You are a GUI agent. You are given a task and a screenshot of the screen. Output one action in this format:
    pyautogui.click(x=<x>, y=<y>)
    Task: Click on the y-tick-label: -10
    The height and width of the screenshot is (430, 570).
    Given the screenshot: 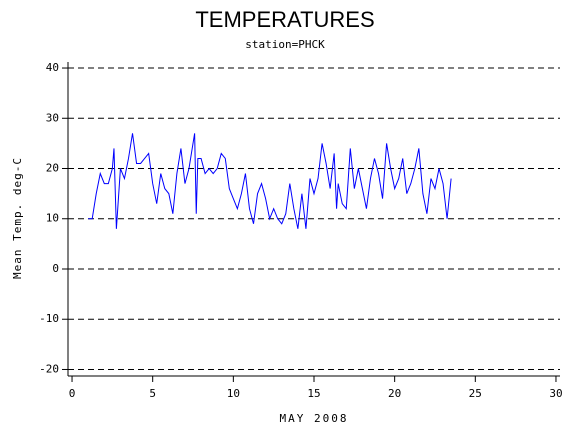 What is the action you would take?
    pyautogui.click(x=49, y=318)
    